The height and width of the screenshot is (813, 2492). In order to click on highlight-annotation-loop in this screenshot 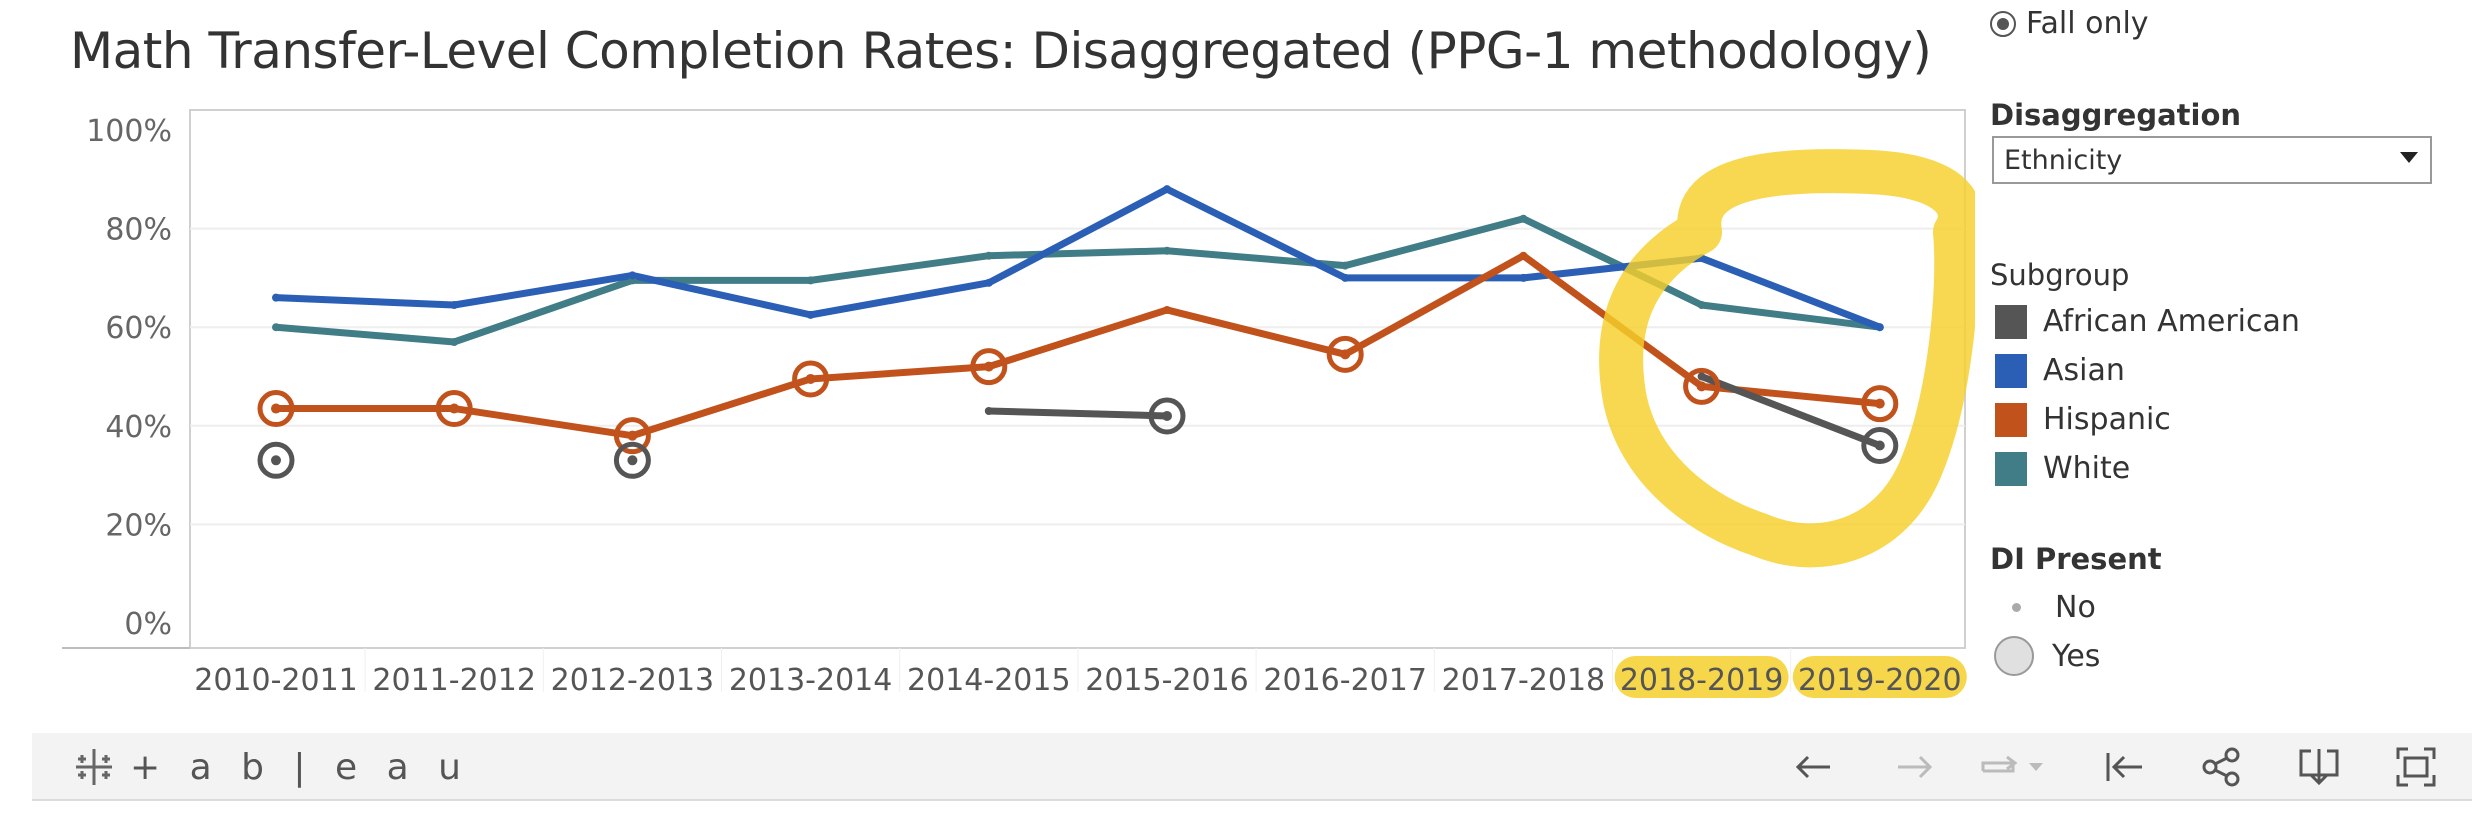, I will do `click(1787, 358)`.